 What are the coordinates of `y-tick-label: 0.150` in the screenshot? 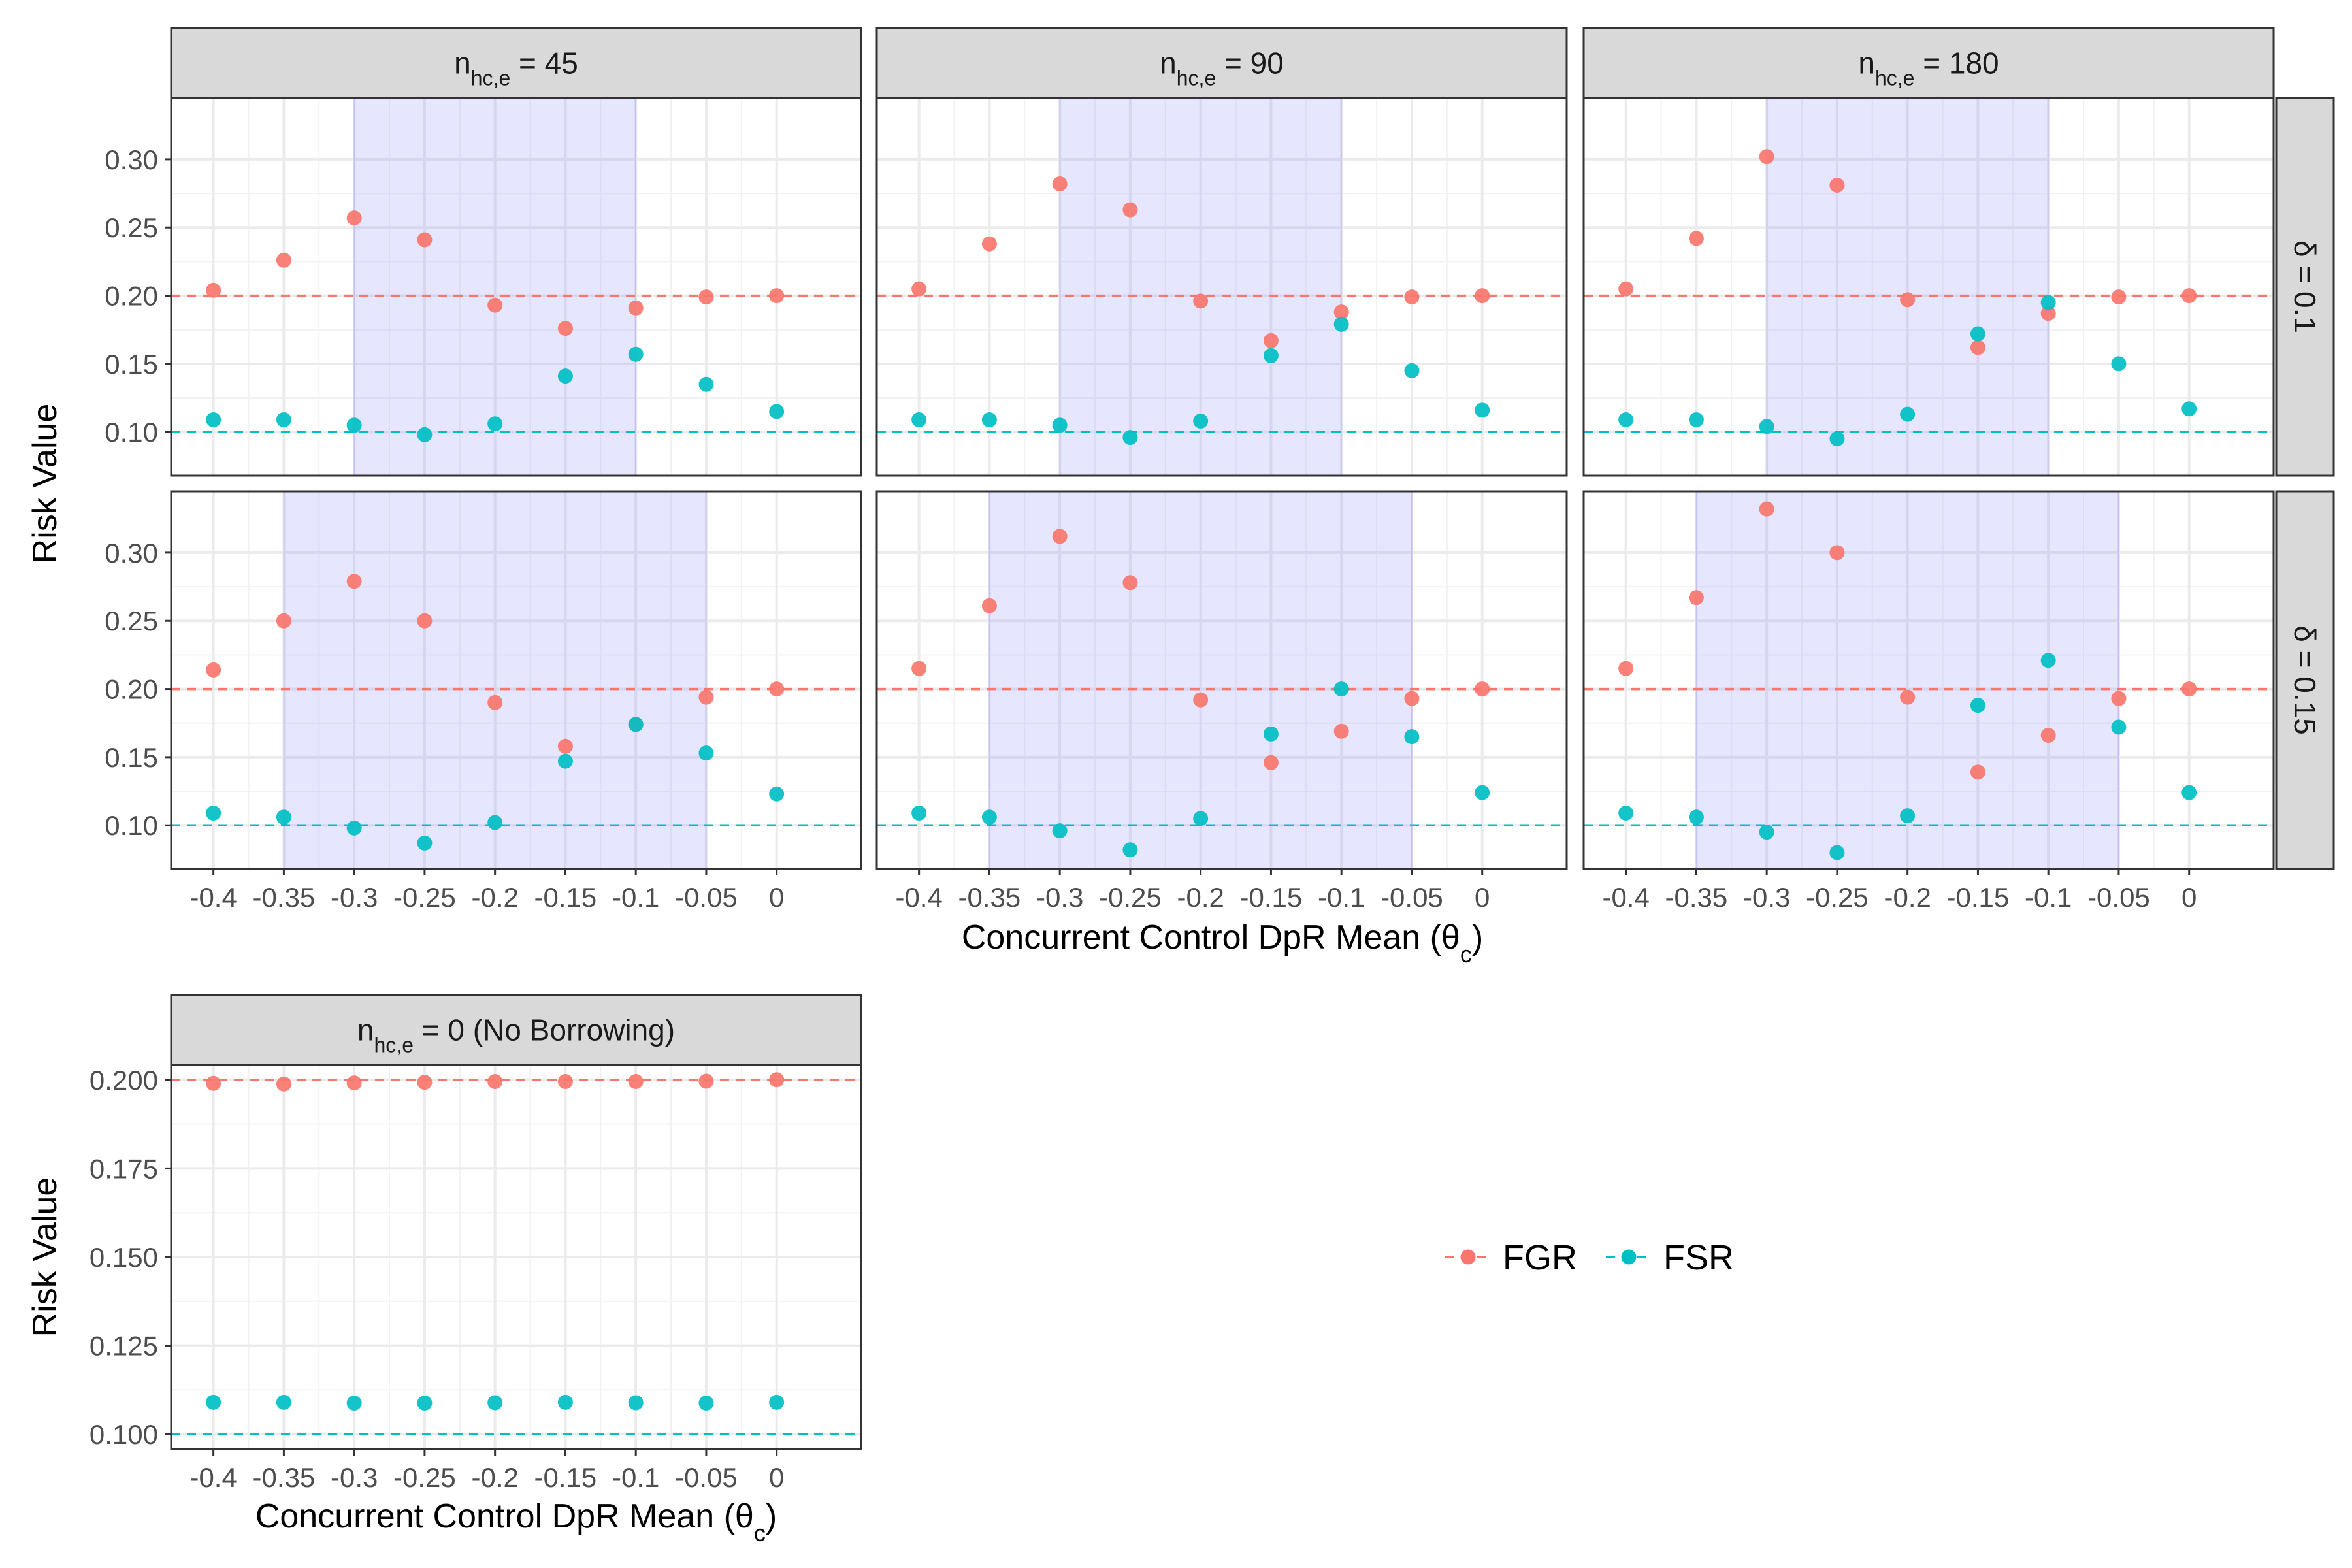 It's located at (124, 1257).